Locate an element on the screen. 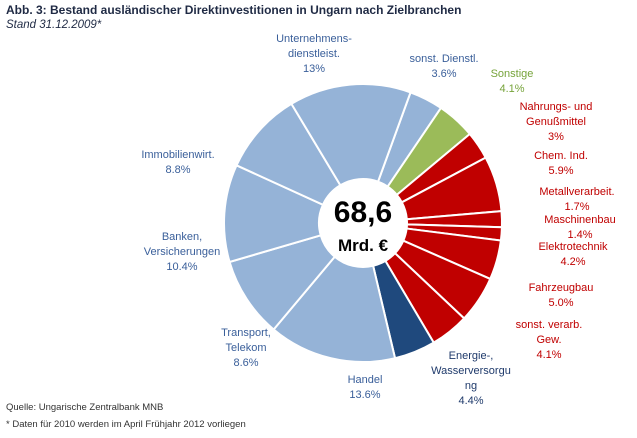 This screenshot has width=637, height=438. slice-label-1: Sonstige 4.1% is located at coordinates (512, 81).